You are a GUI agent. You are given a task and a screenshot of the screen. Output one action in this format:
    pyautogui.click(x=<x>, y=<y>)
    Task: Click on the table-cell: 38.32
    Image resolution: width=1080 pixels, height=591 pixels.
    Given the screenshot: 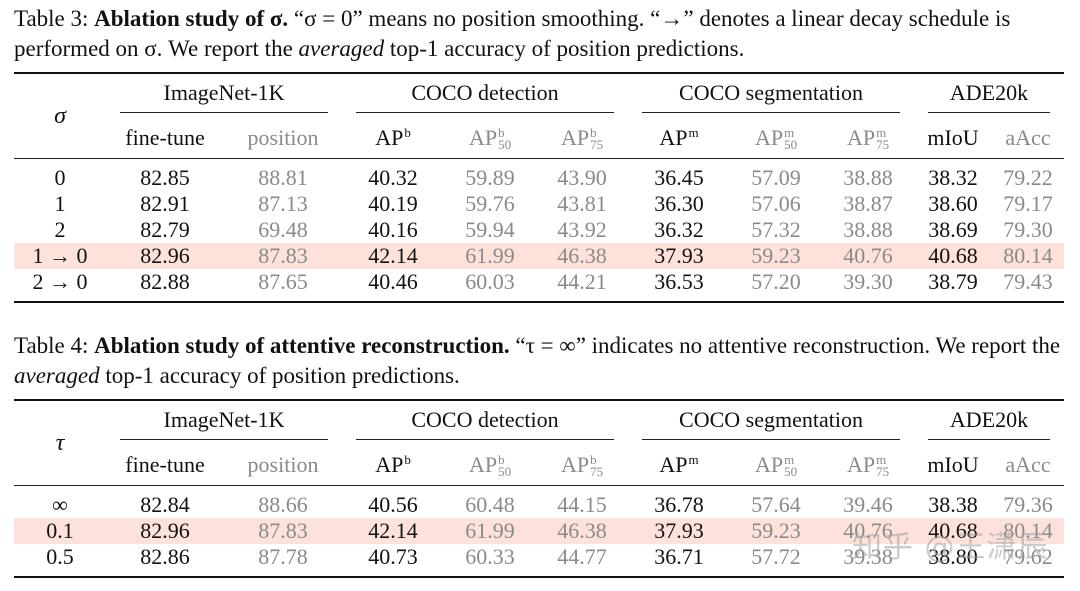 What is the action you would take?
    pyautogui.click(x=953, y=177)
    